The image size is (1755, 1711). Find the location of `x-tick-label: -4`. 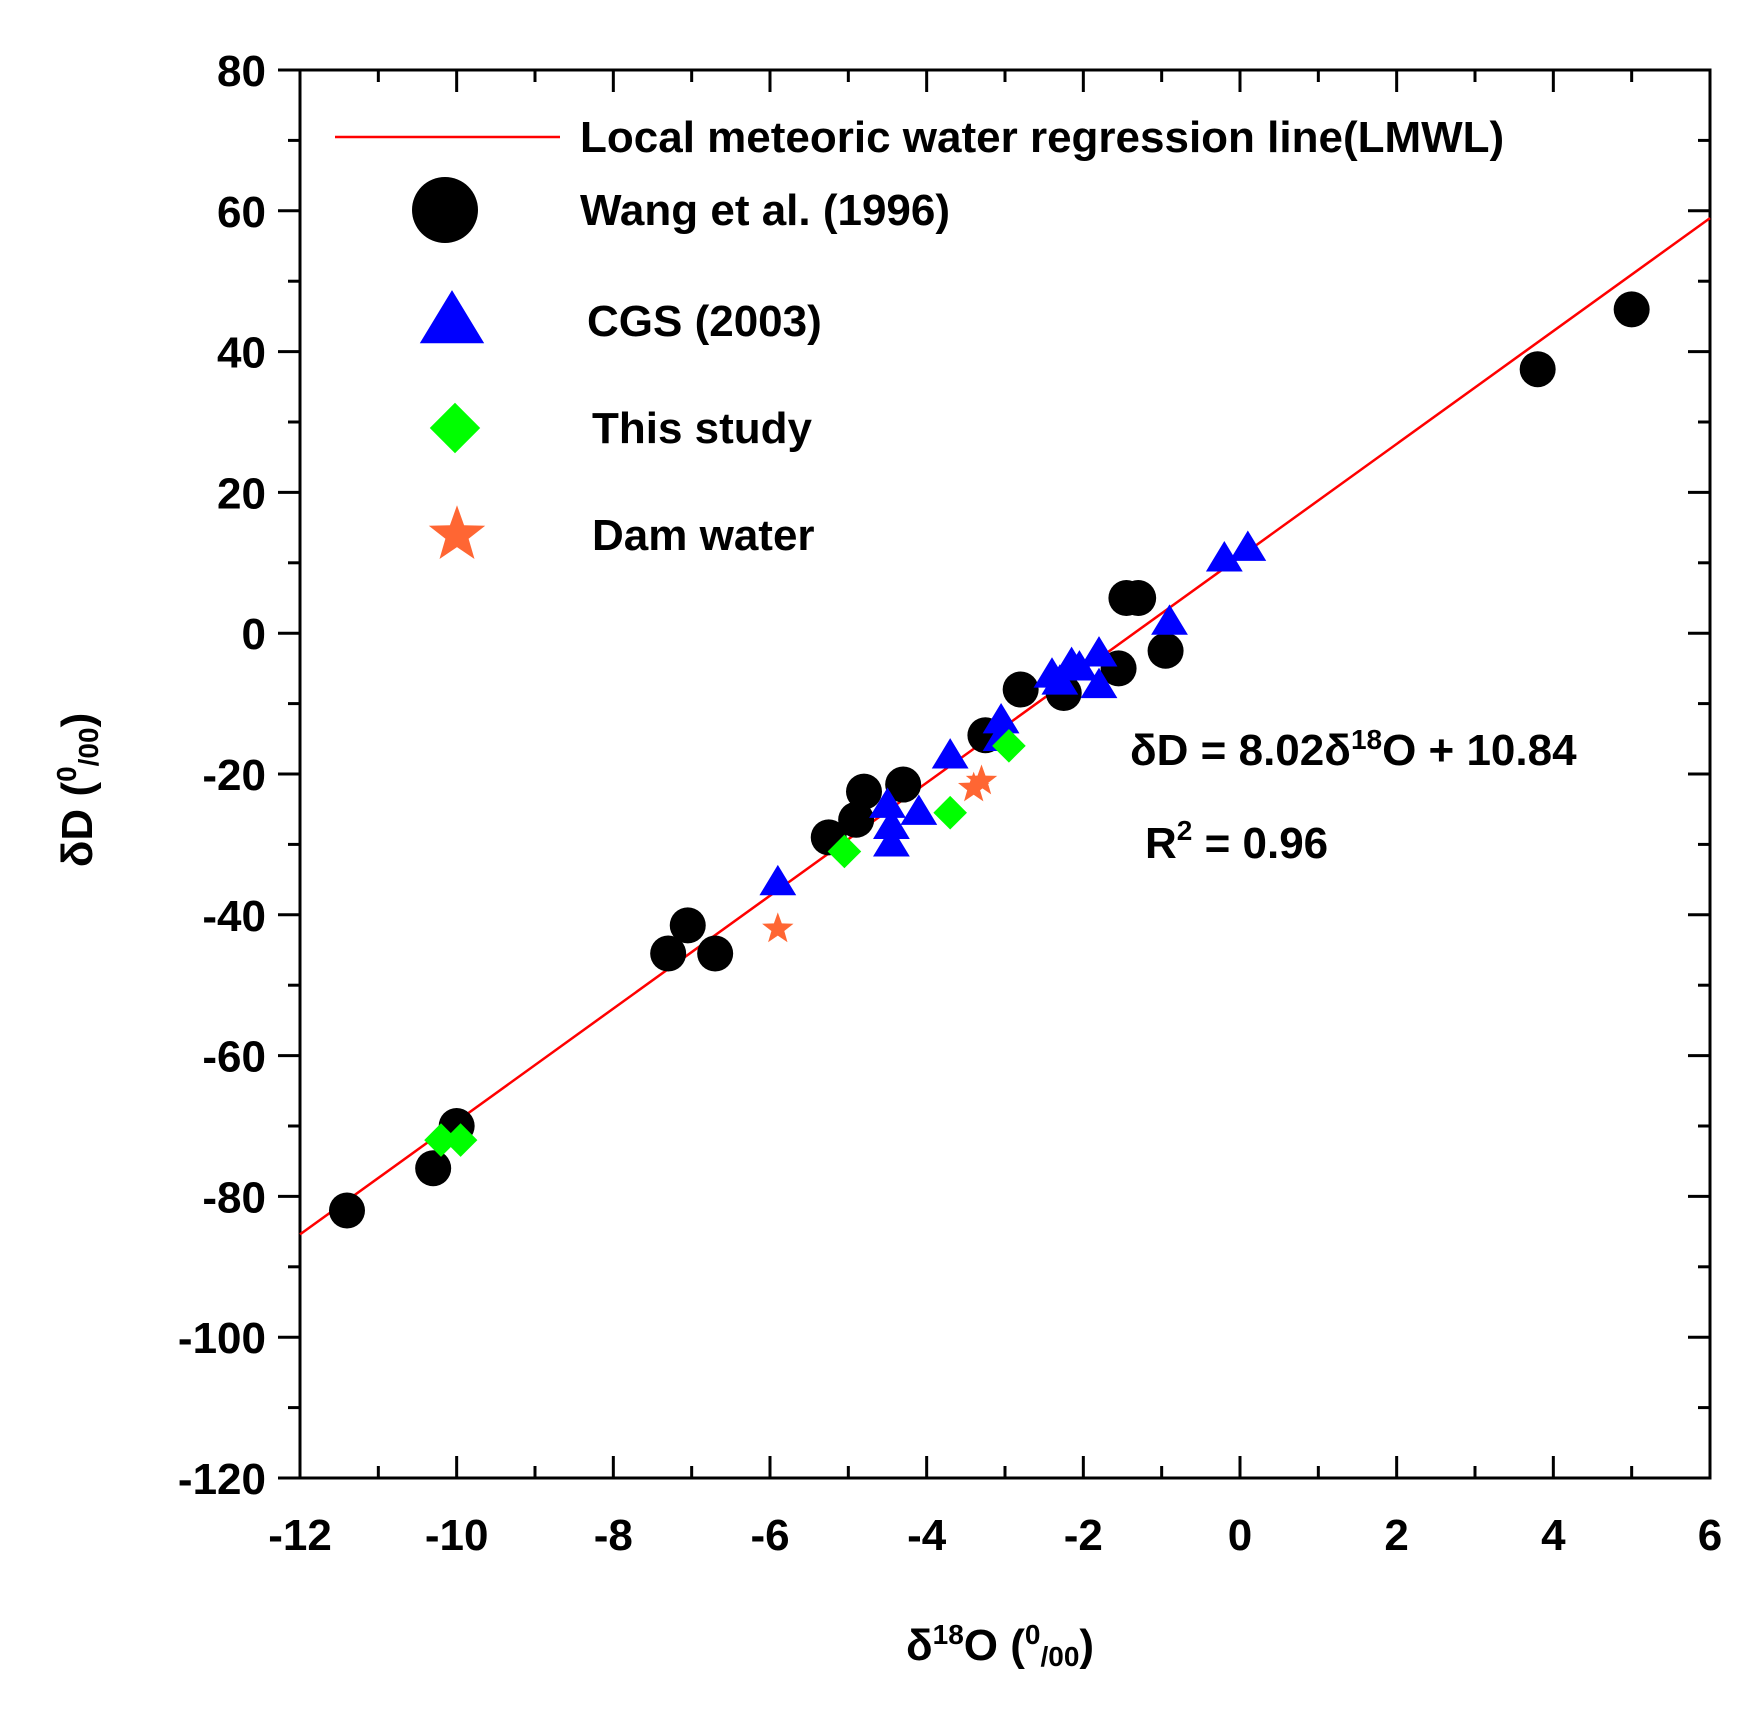

x-tick-label: -4 is located at coordinates (927, 1535).